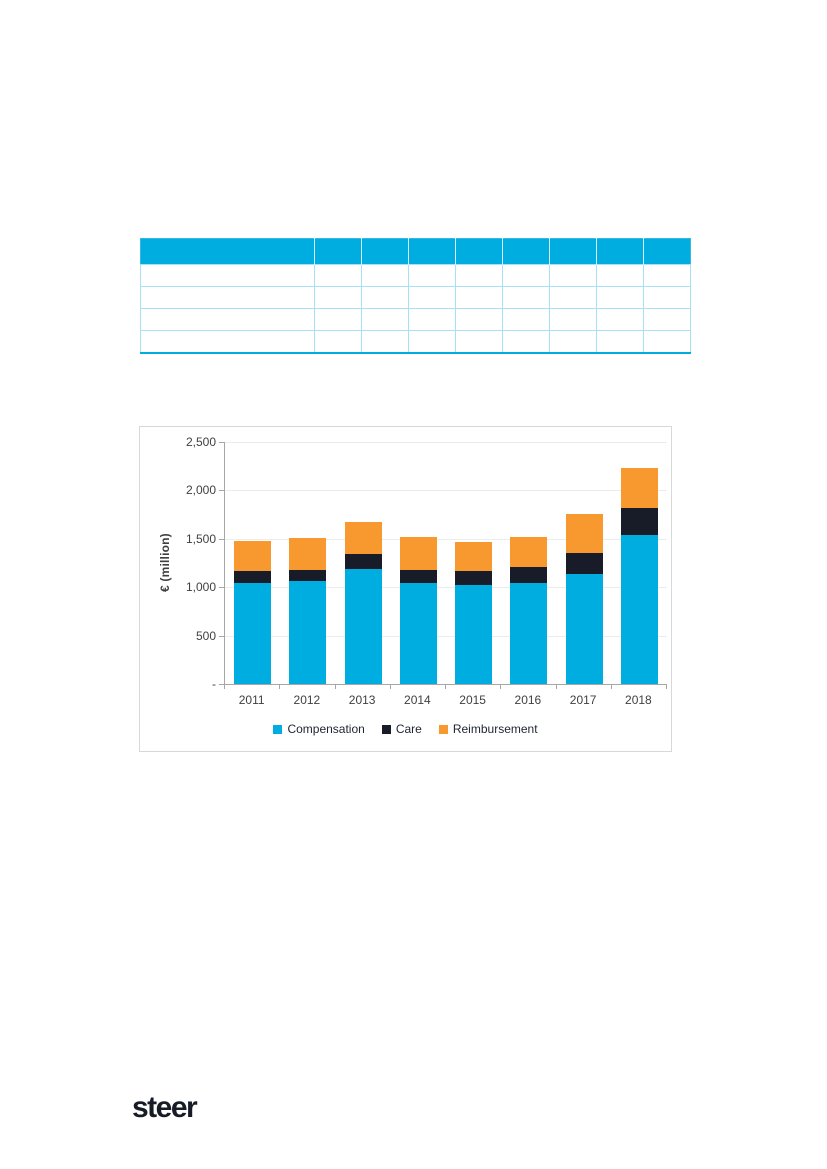  I want to click on bar-segment-compensation-2012, so click(308, 632).